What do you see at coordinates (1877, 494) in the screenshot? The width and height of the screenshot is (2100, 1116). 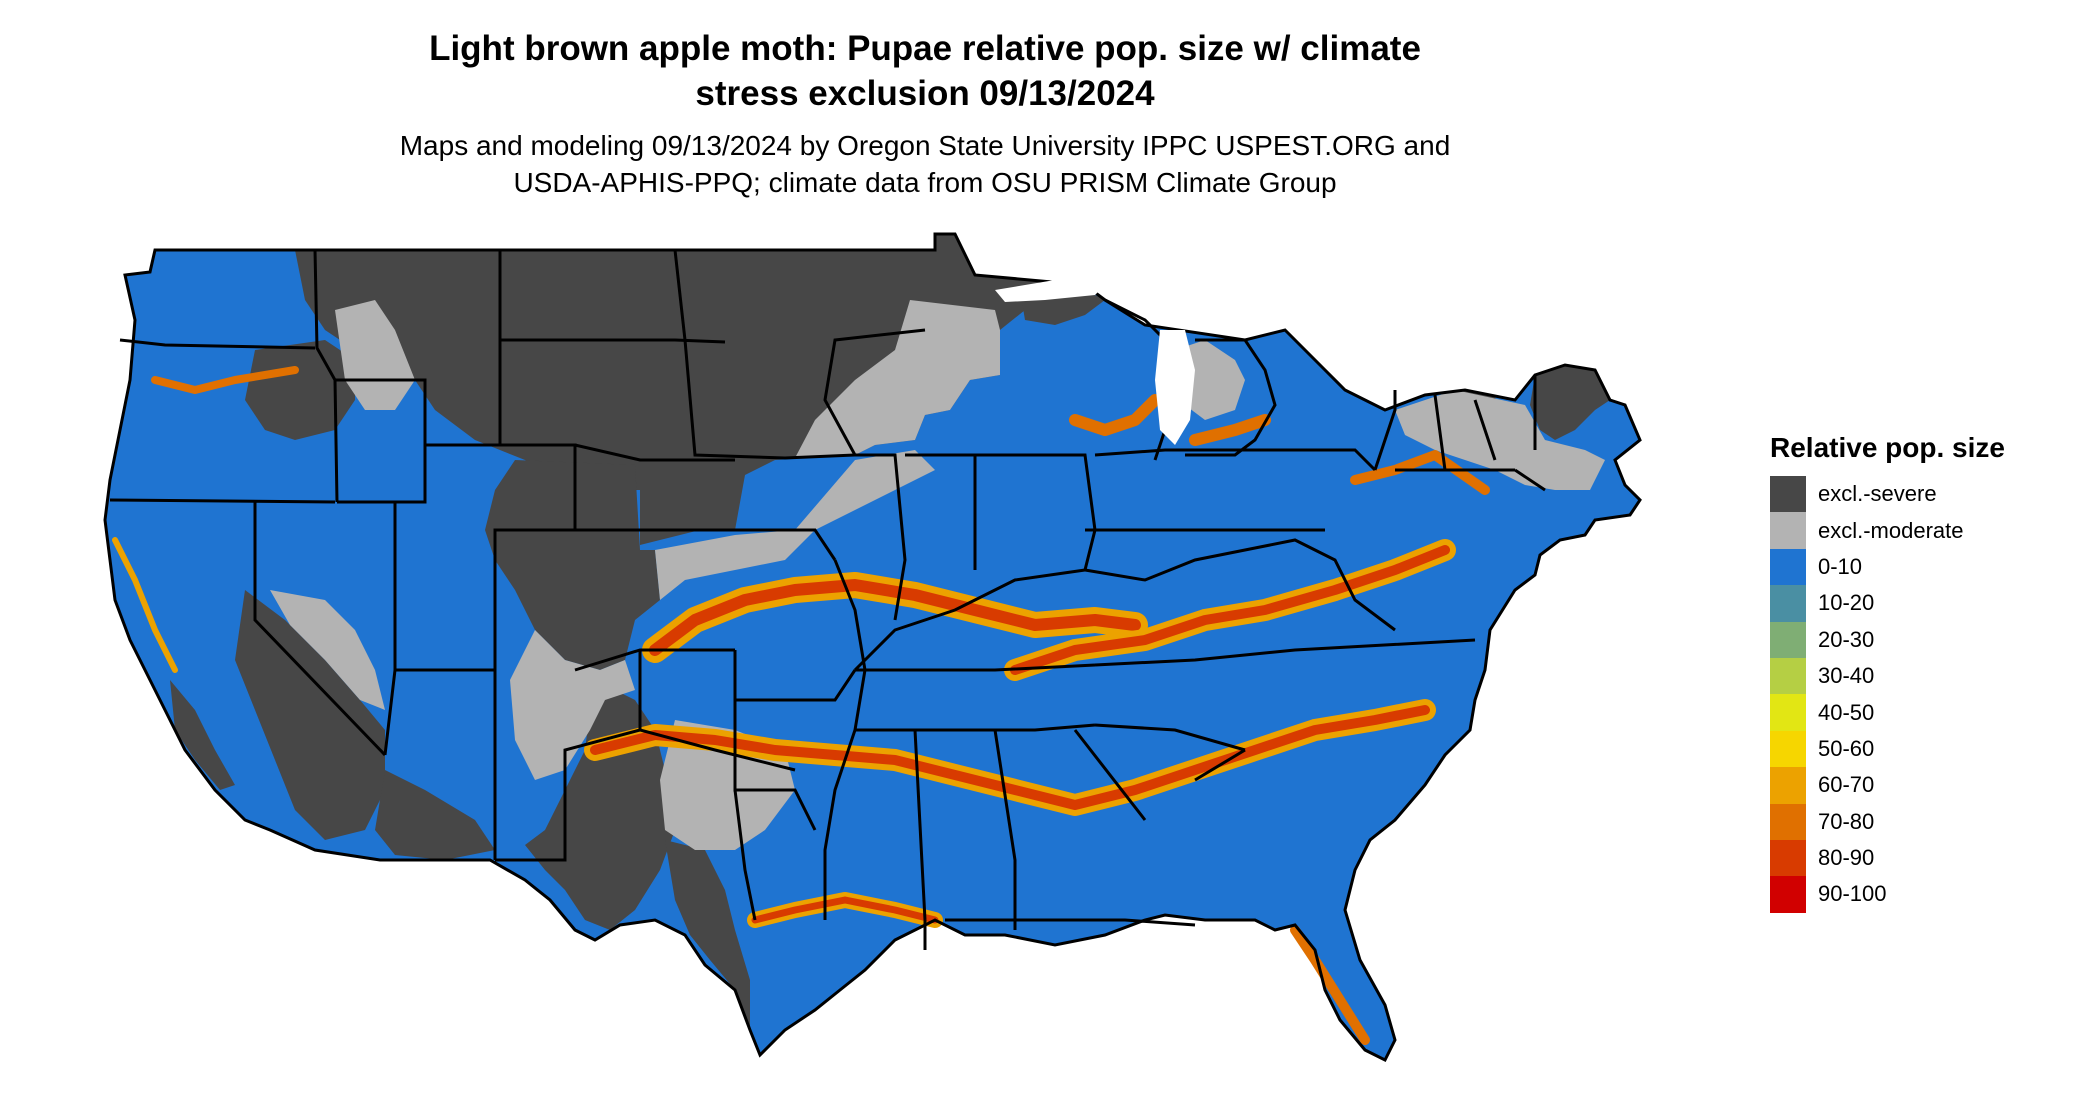 I see `legend-label: excl.-severe` at bounding box center [1877, 494].